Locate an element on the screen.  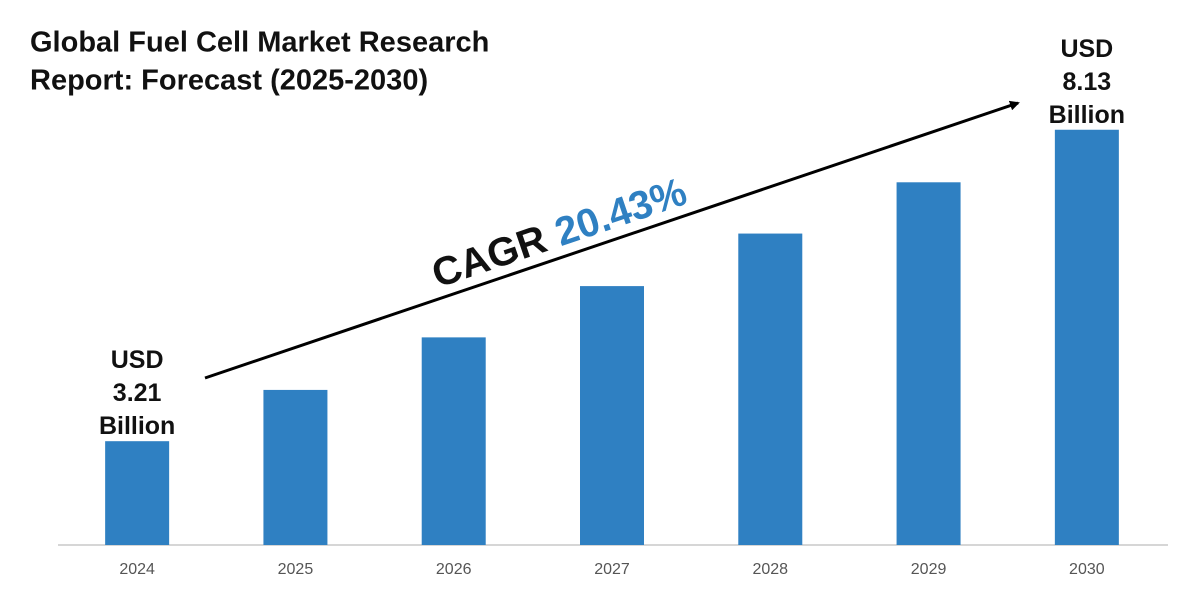
chart-title: Report: Forecast (2025-2030) is located at coordinates (229, 81).